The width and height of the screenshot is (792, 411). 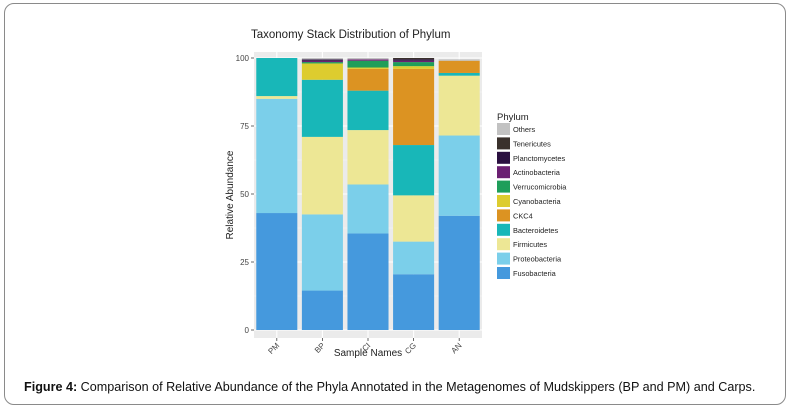 What do you see at coordinates (537, 259) in the screenshot?
I see `legend-label: Proteobacteria` at bounding box center [537, 259].